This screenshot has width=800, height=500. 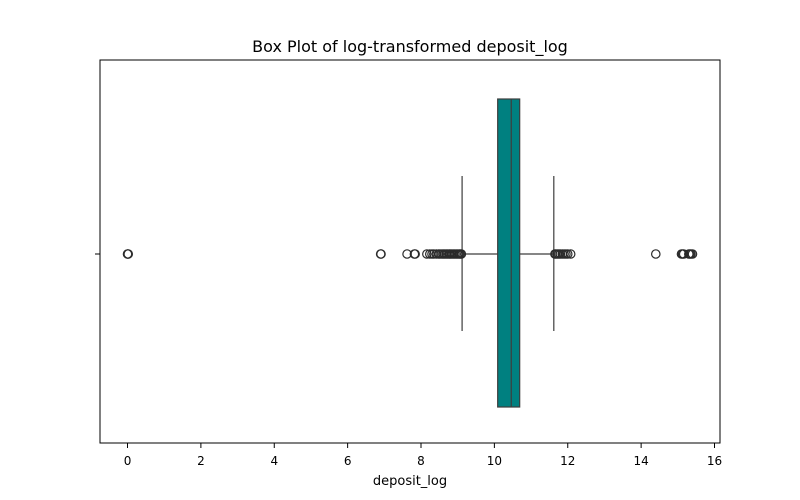 I want to click on x-axis-label: deposit_log, so click(x=410, y=481).